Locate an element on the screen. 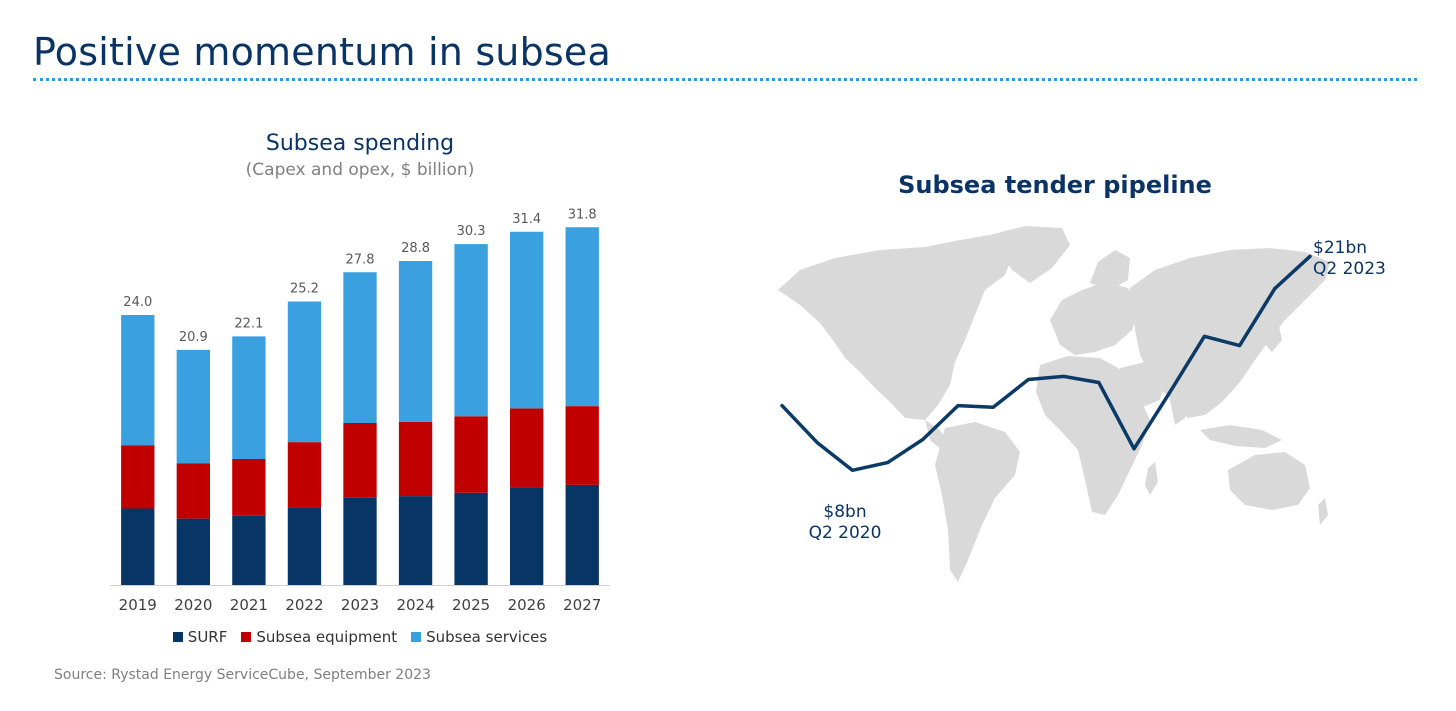 The height and width of the screenshot is (711, 1456). bar-subsea-equipment-2024 is located at coordinates (415, 459).